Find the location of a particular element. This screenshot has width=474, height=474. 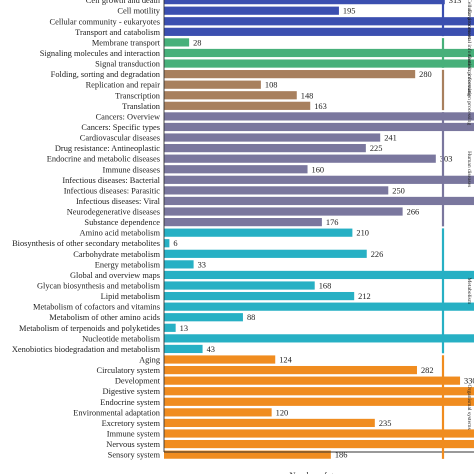

category-label: Immune system is located at coordinates (134, 434).